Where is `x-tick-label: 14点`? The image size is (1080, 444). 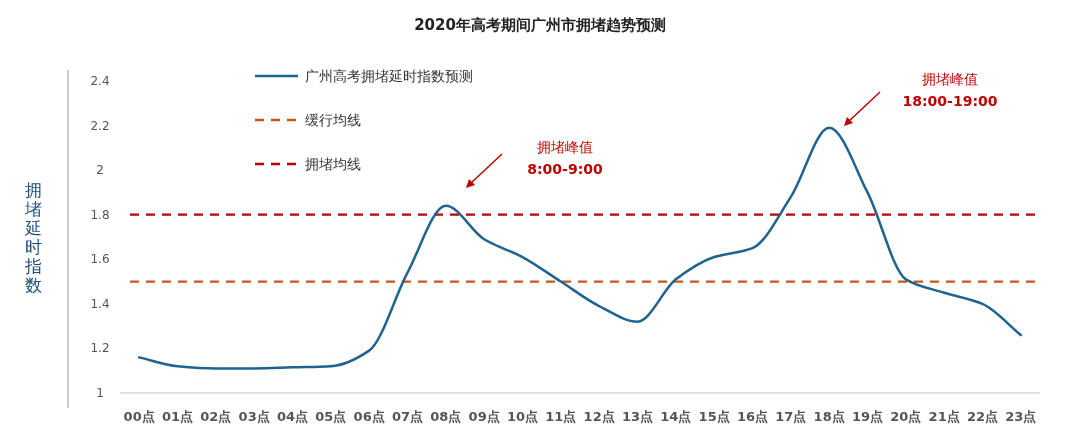 x-tick-label: 14点 is located at coordinates (676, 416).